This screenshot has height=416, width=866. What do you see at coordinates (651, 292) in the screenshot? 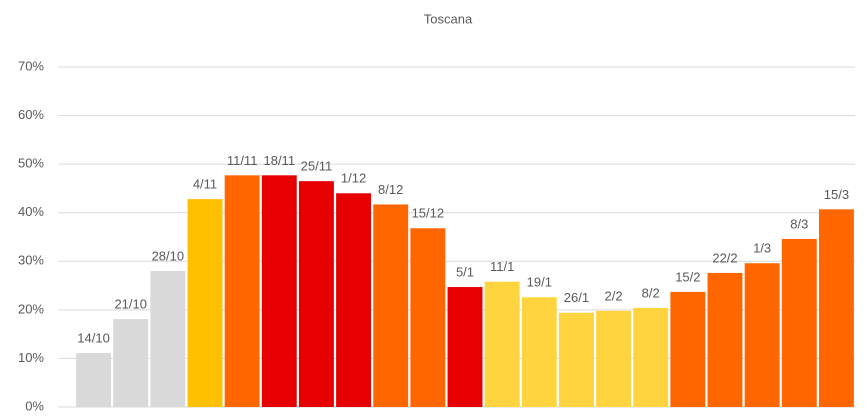
I see `bar-label: 8/2` at bounding box center [651, 292].